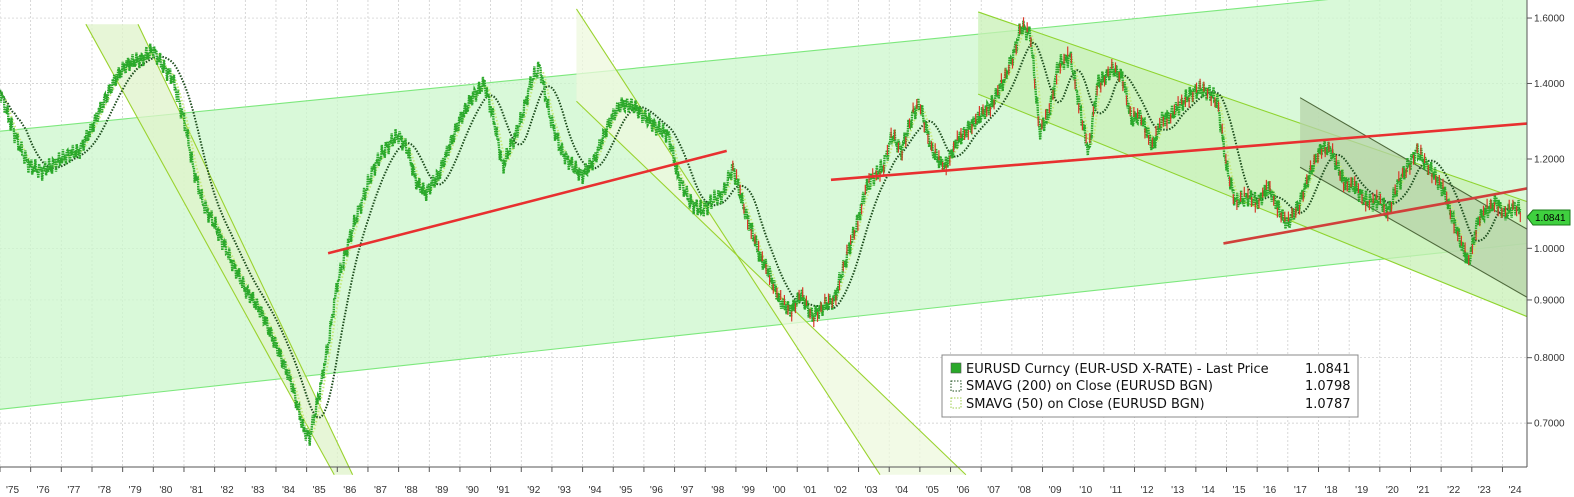 The image size is (1574, 497). Describe the element at coordinates (963, 490) in the screenshot. I see `x-tick-label: '06` at that location.